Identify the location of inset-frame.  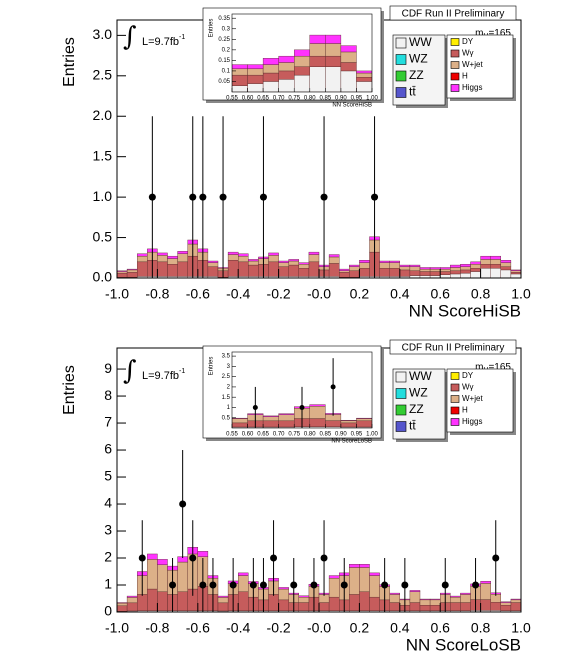
(302, 390).